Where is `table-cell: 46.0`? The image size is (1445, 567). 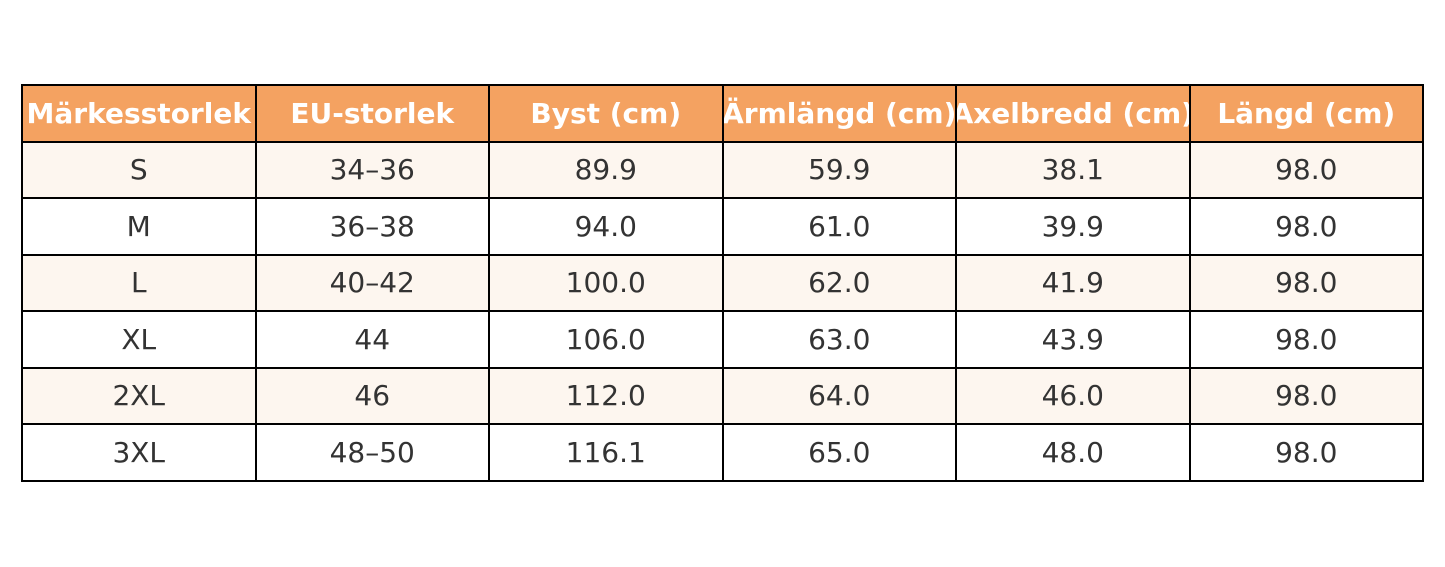 table-cell: 46.0 is located at coordinates (1074, 396).